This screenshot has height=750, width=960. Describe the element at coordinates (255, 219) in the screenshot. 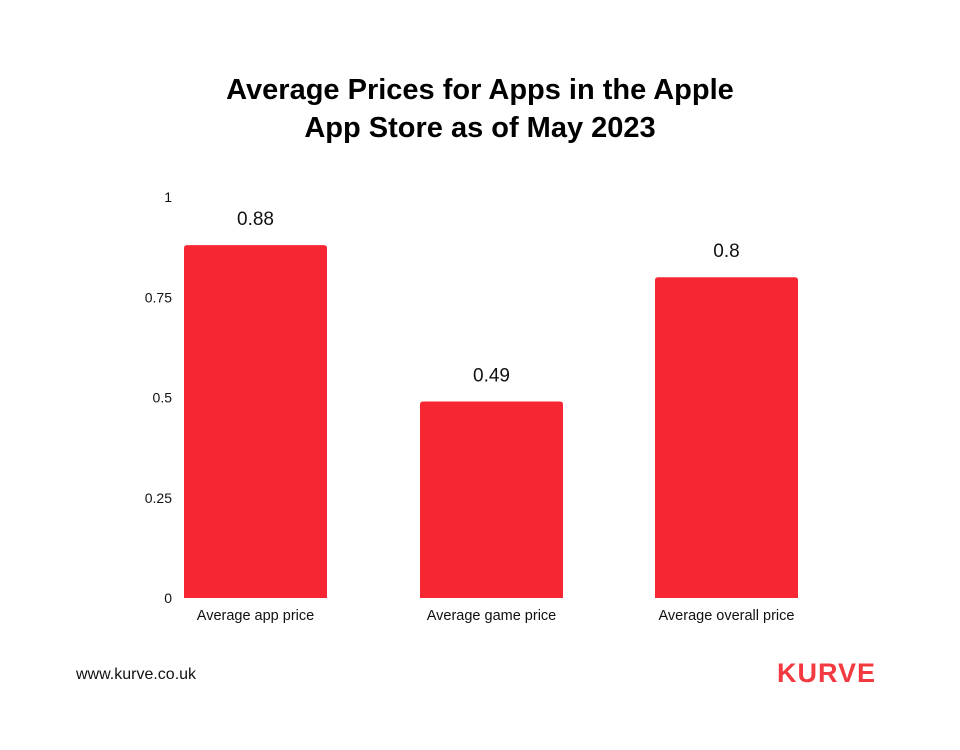

I see `data-label: 0.88` at that location.